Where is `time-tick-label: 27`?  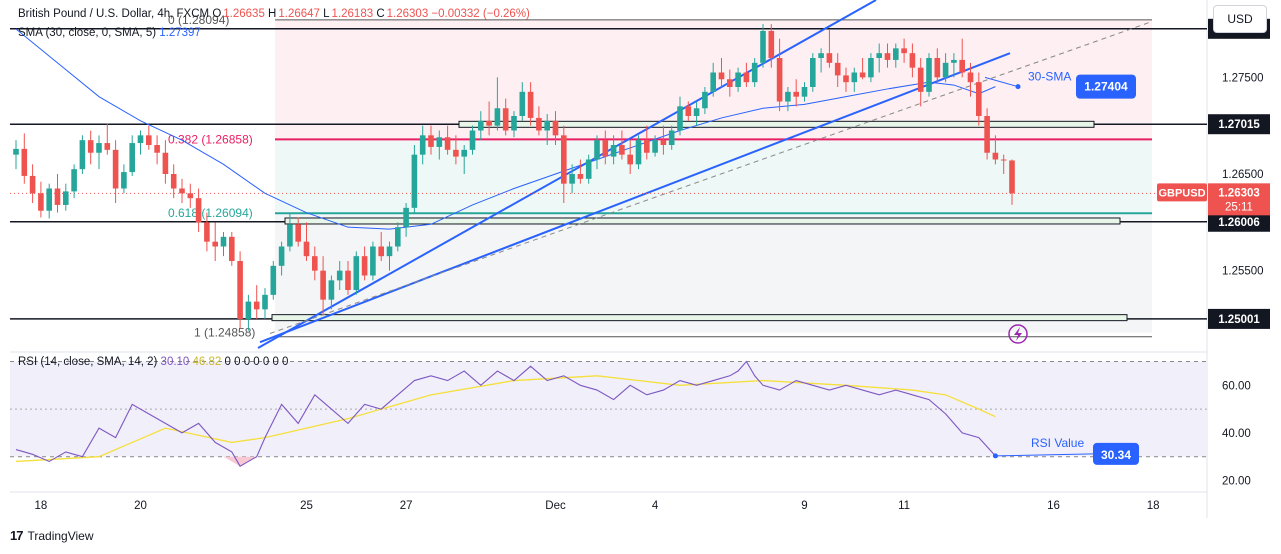
time-tick-label: 27 is located at coordinates (406, 506).